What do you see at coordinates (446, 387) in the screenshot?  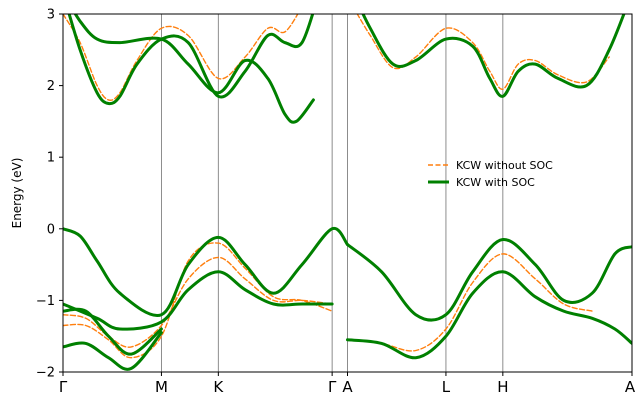 I see `x-tick-label: L` at bounding box center [446, 387].